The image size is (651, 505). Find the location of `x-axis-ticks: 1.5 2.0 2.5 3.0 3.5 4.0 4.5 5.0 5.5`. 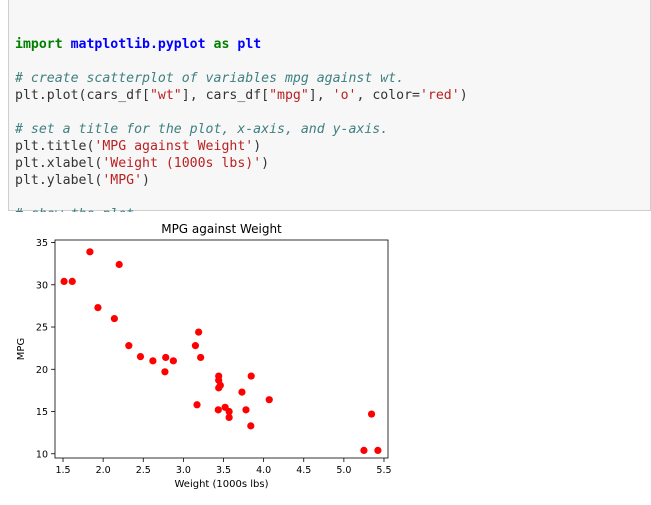

x-axis-ticks: 1.5 2.0 2.5 3.0 3.5 4.0 4.5 5.0 5.5 is located at coordinates (223, 467).